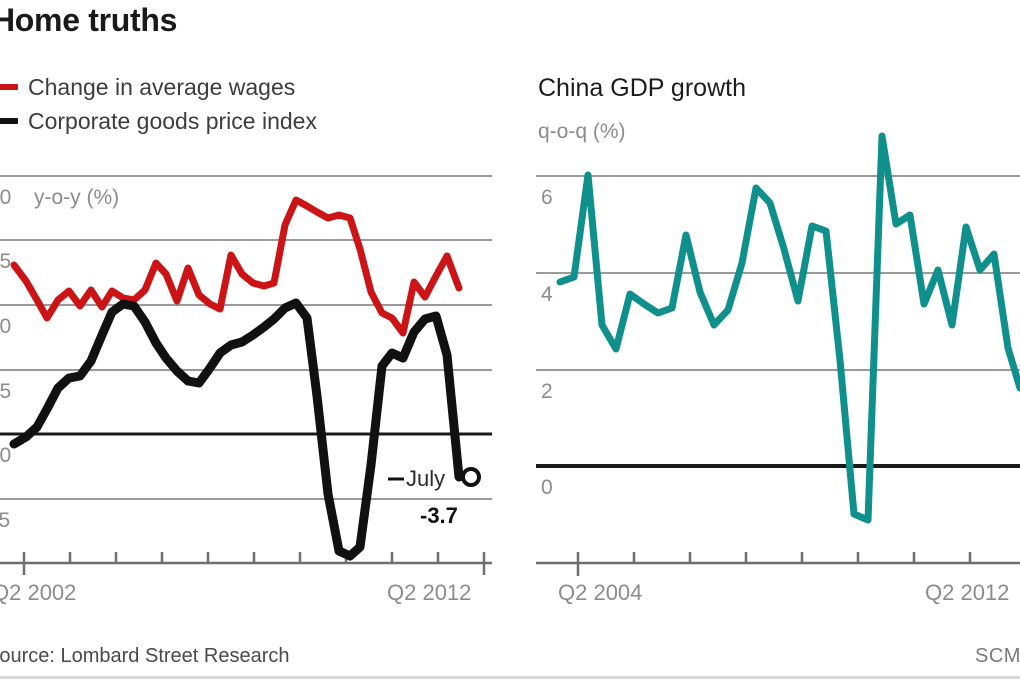 The width and height of the screenshot is (1020, 680). What do you see at coordinates (6, 197) in the screenshot?
I see `left-ytick-10: 10` at bounding box center [6, 197].